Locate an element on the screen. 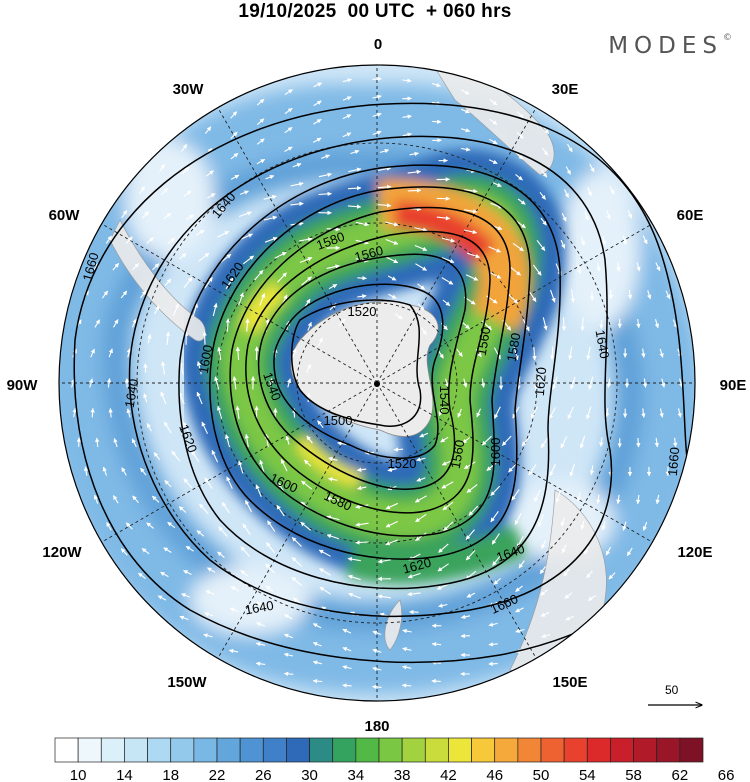 Image resolution: width=750 pixels, height=782 pixels. colorbar-tick-label: 14 is located at coordinates (124, 774).